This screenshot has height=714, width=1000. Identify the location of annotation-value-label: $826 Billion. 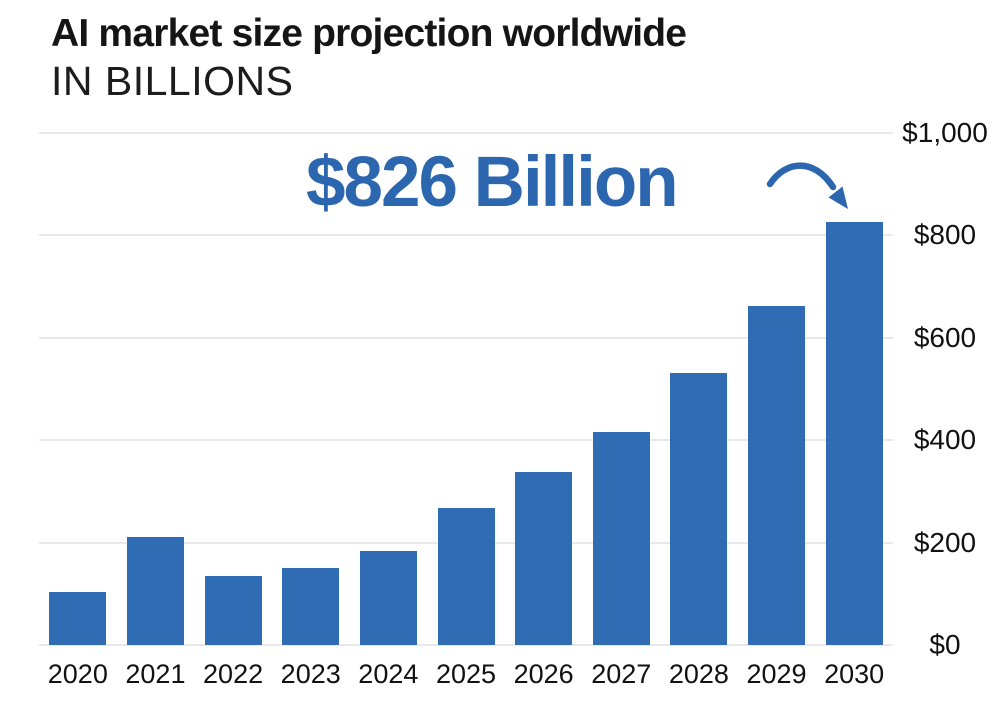
(492, 182).